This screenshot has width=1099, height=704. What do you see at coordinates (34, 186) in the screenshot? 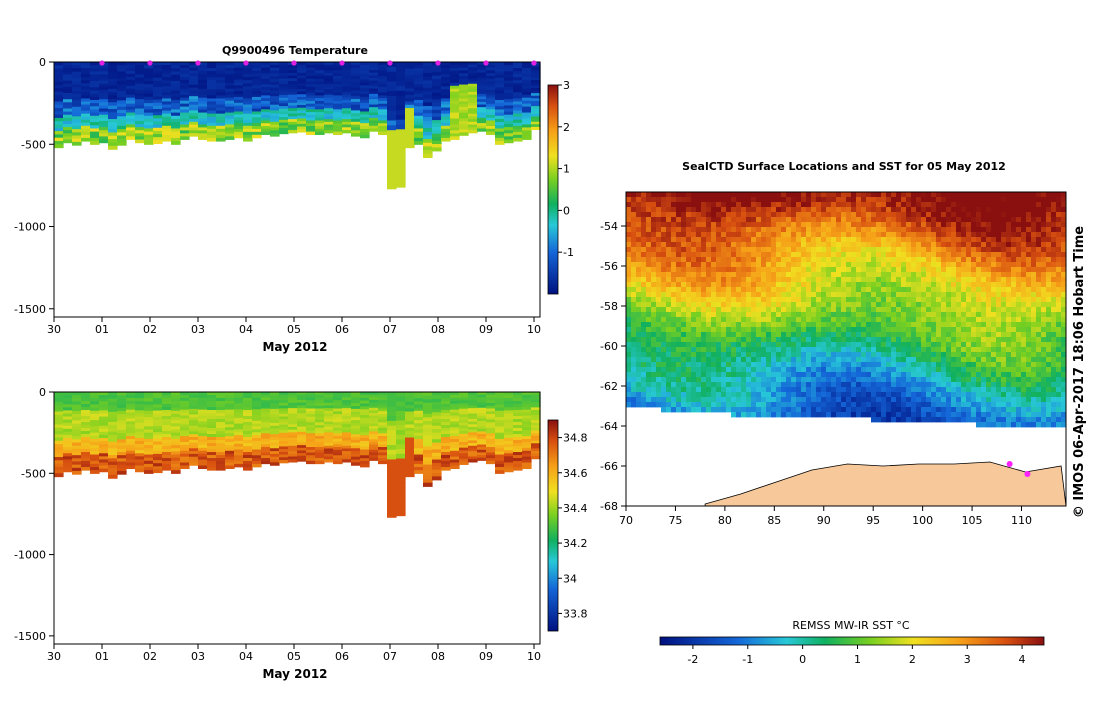
I see `temperature-y-ticks: 0-500-1000-1500` at bounding box center [34, 186].